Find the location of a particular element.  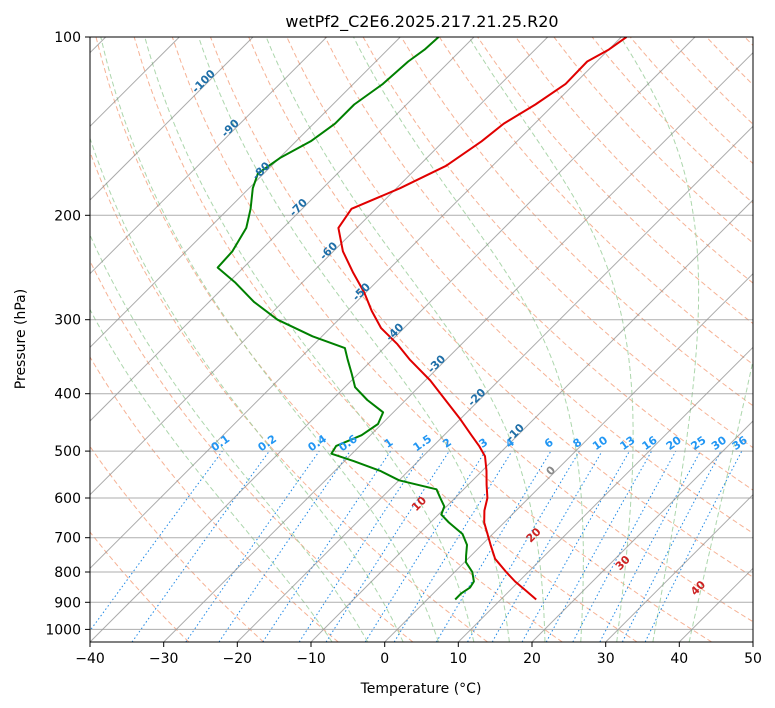

x-tick-label: −30 is located at coordinates (164, 659).